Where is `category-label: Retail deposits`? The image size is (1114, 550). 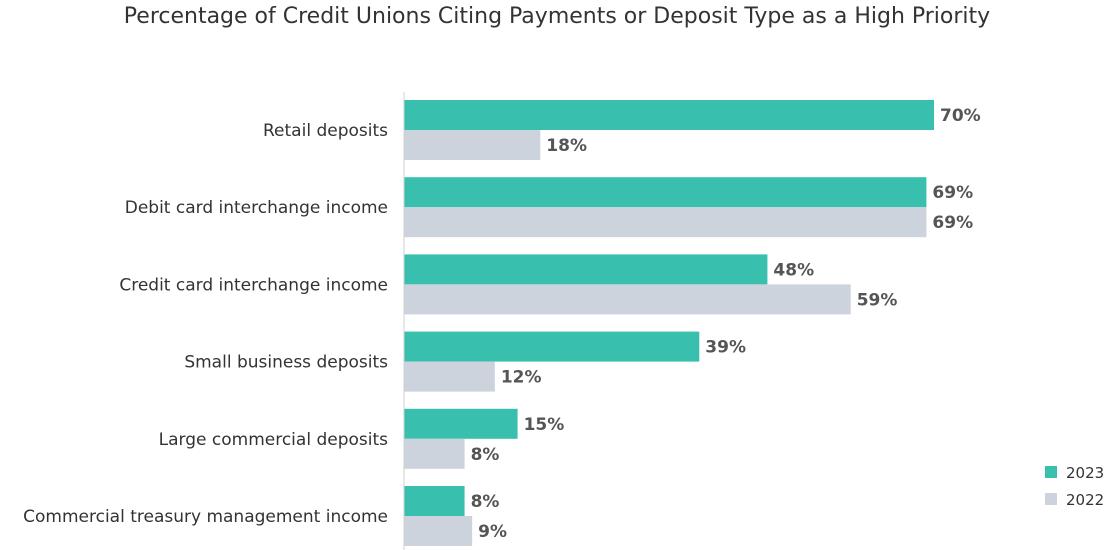 category-label: Retail deposits is located at coordinates (325, 131).